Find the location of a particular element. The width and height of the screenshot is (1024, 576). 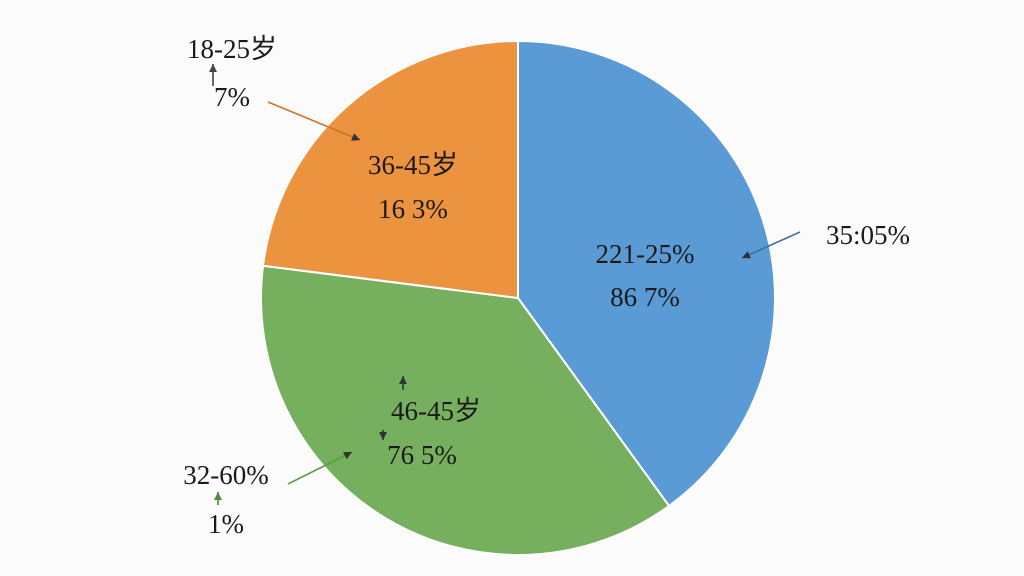

callout-right-line1: 35:05% is located at coordinates (868, 235).